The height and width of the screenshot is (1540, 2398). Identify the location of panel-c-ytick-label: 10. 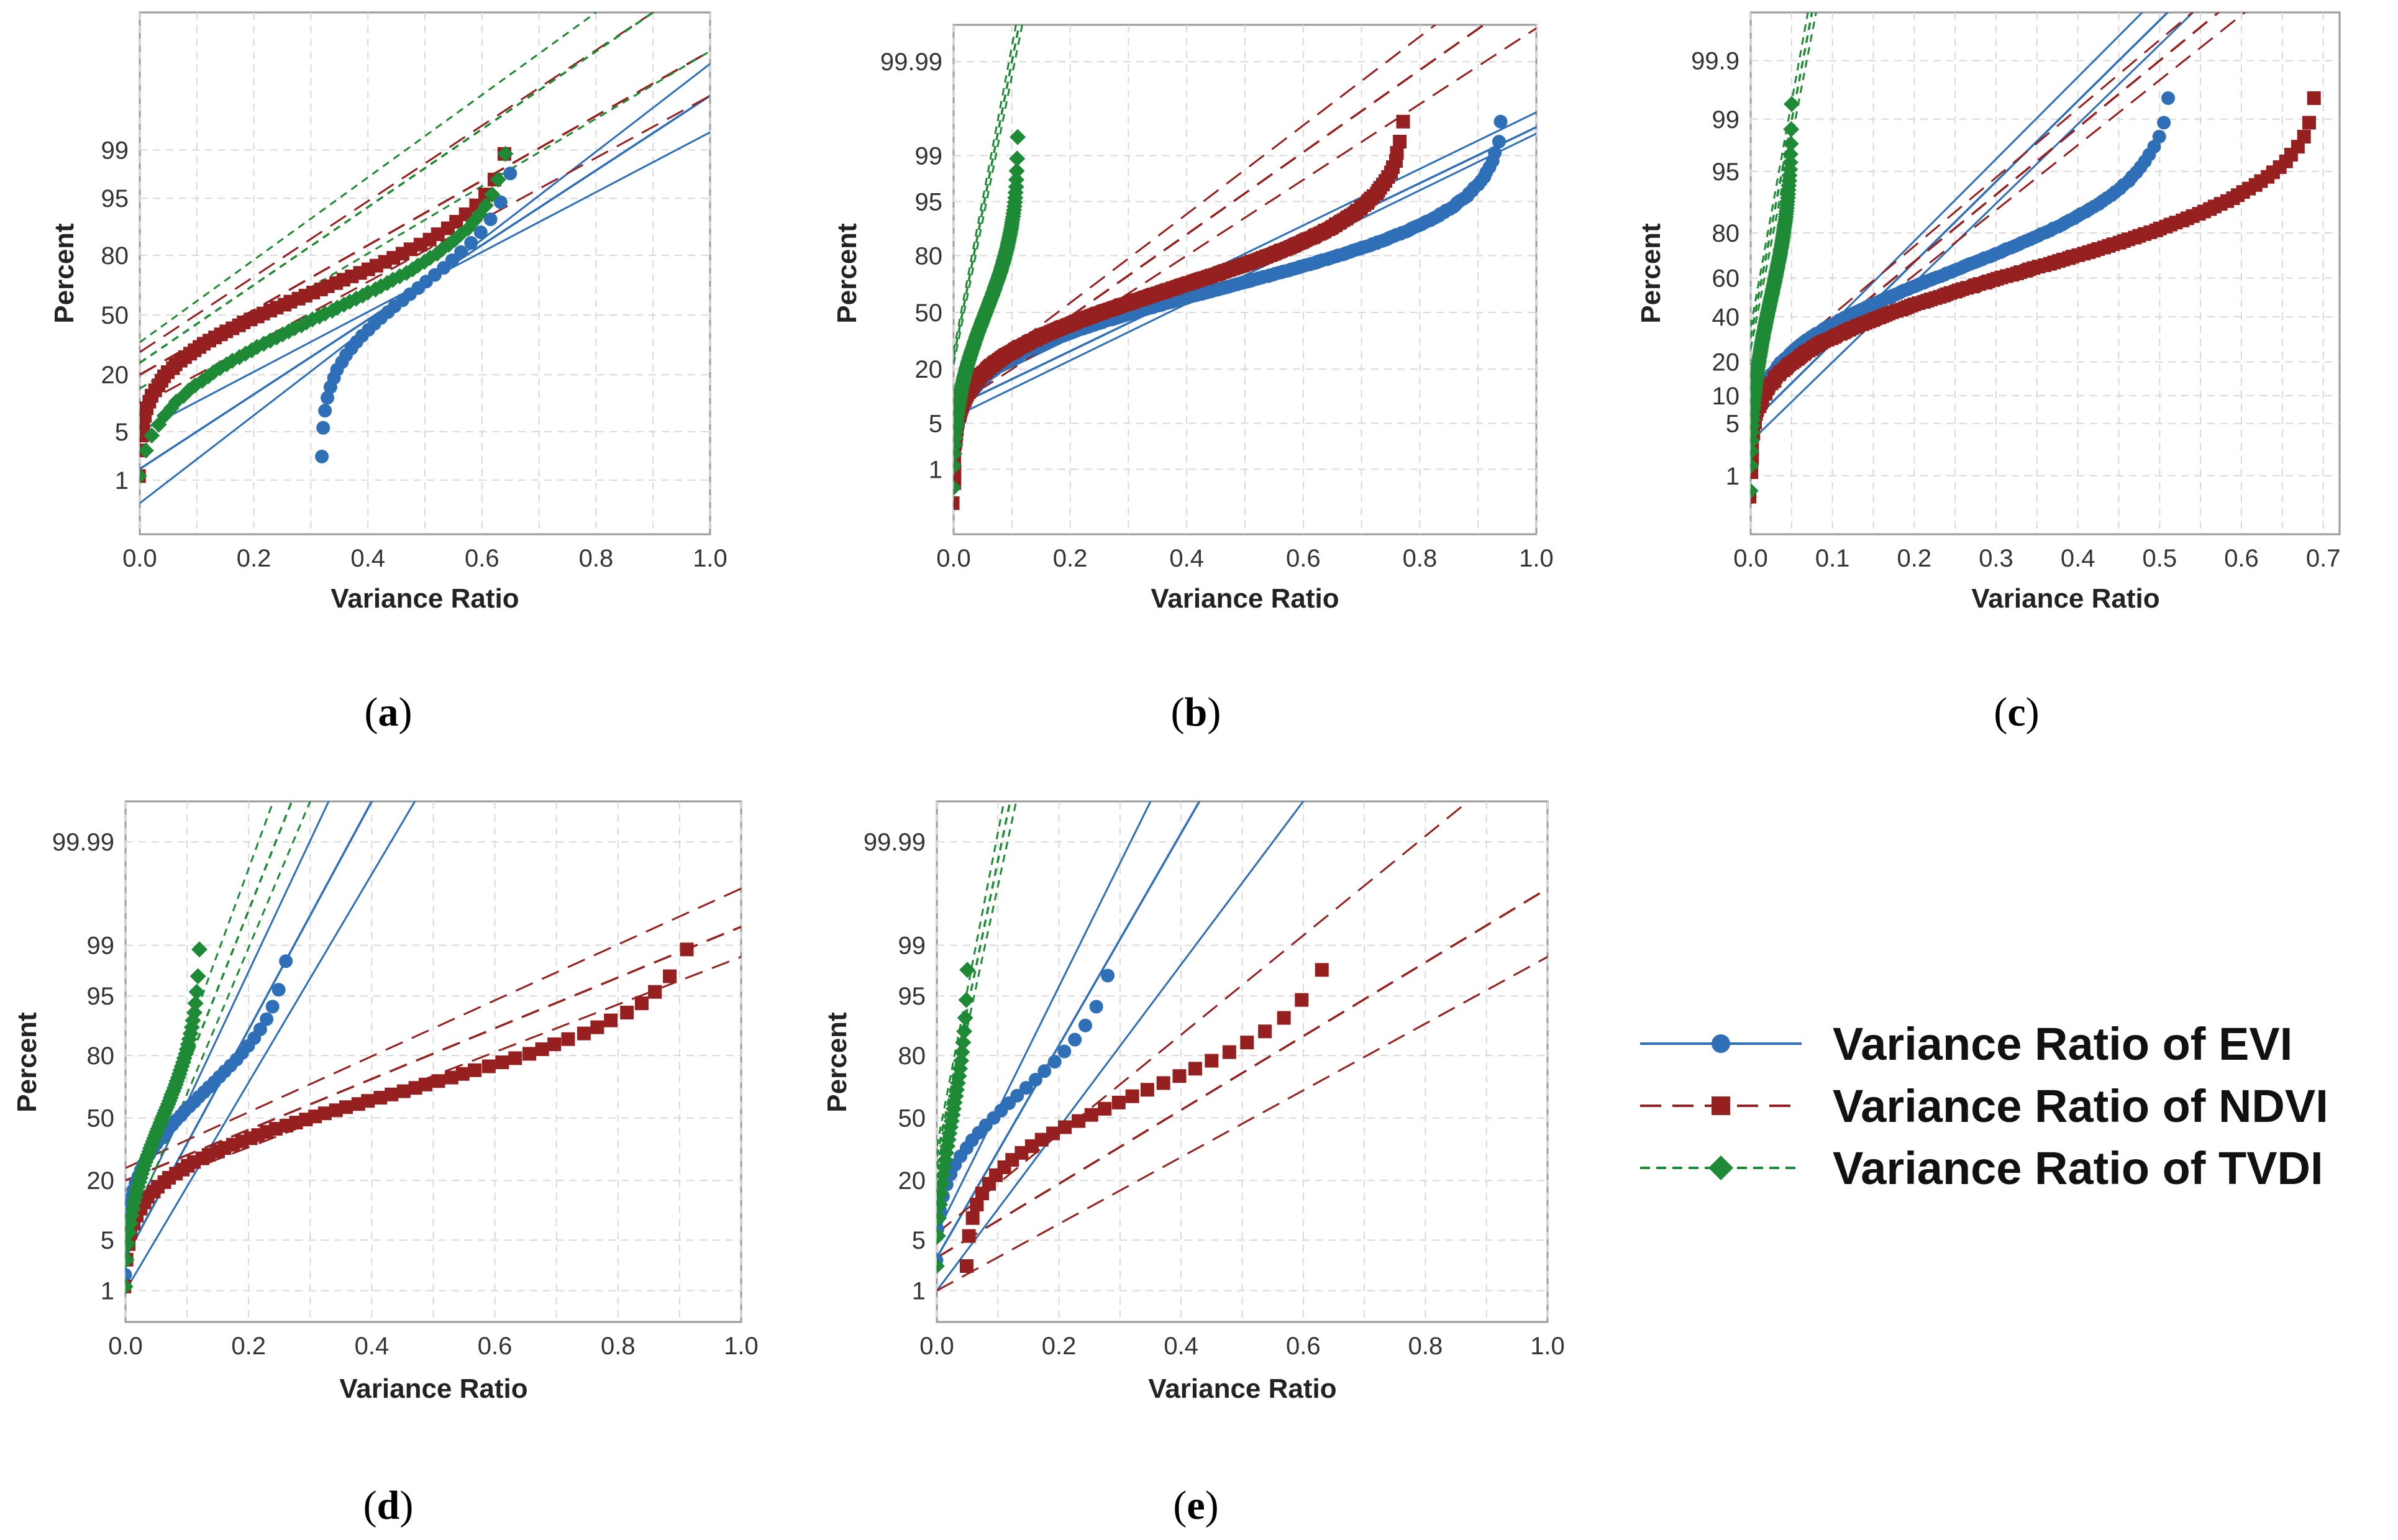
(1726, 396).